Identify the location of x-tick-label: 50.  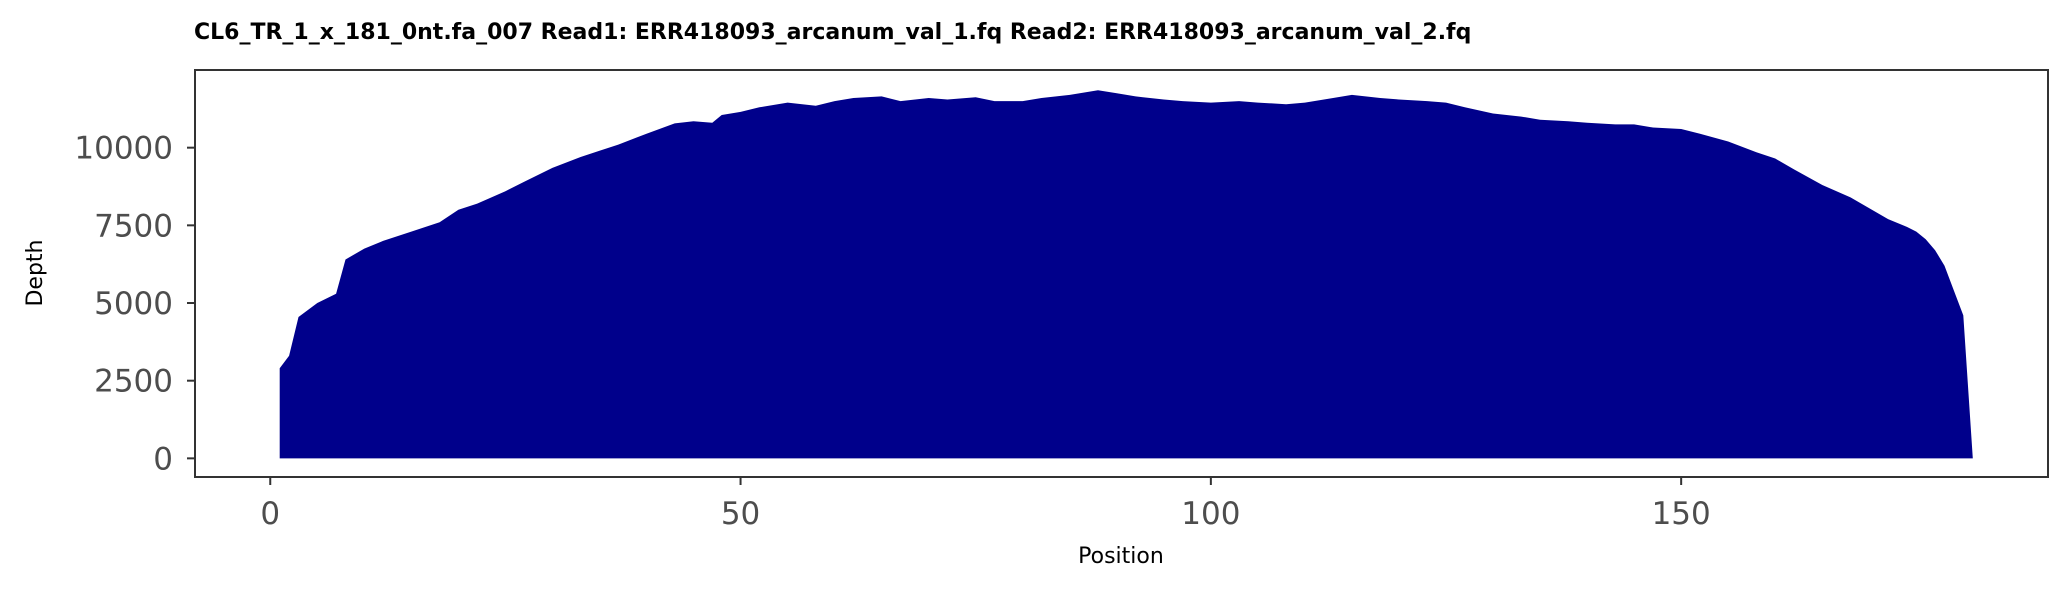
(740, 514).